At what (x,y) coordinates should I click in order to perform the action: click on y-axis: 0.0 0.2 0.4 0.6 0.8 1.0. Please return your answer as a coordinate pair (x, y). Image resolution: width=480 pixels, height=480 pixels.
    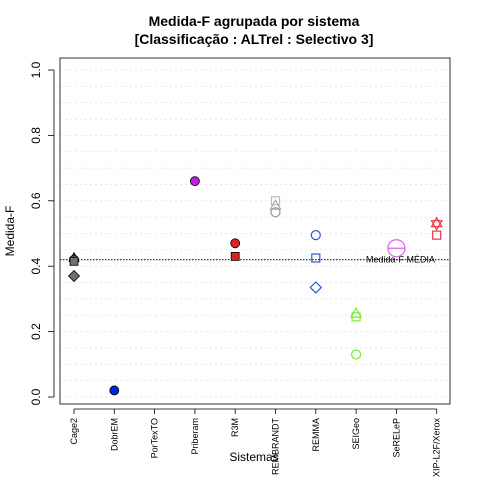
    Looking at the image, I should click on (42, 233).